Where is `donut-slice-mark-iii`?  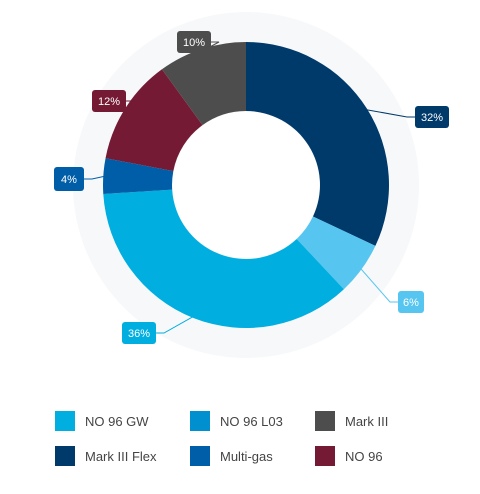
donut-slice-mark-iii is located at coordinates (203, 84).